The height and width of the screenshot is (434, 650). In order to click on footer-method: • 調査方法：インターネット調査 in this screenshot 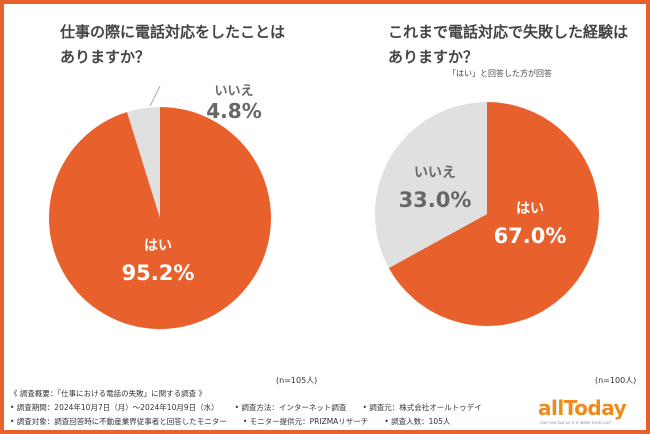, I will do `click(290, 407)`.